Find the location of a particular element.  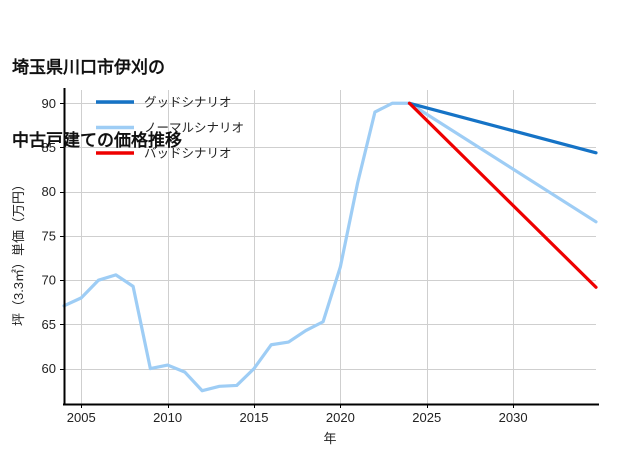

x-tick-label: 2005 is located at coordinates (81, 417).